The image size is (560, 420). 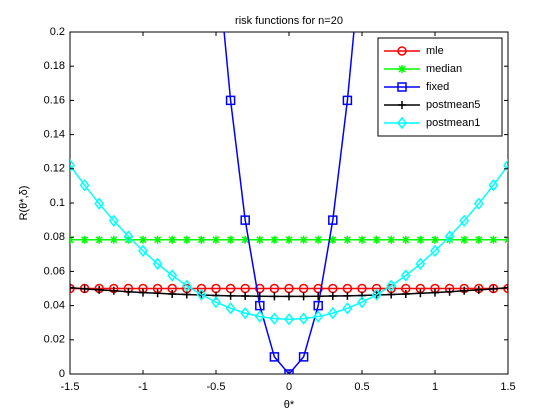 What do you see at coordinates (54, 237) in the screenshot?
I see `y-tick-label: 0.08` at bounding box center [54, 237].